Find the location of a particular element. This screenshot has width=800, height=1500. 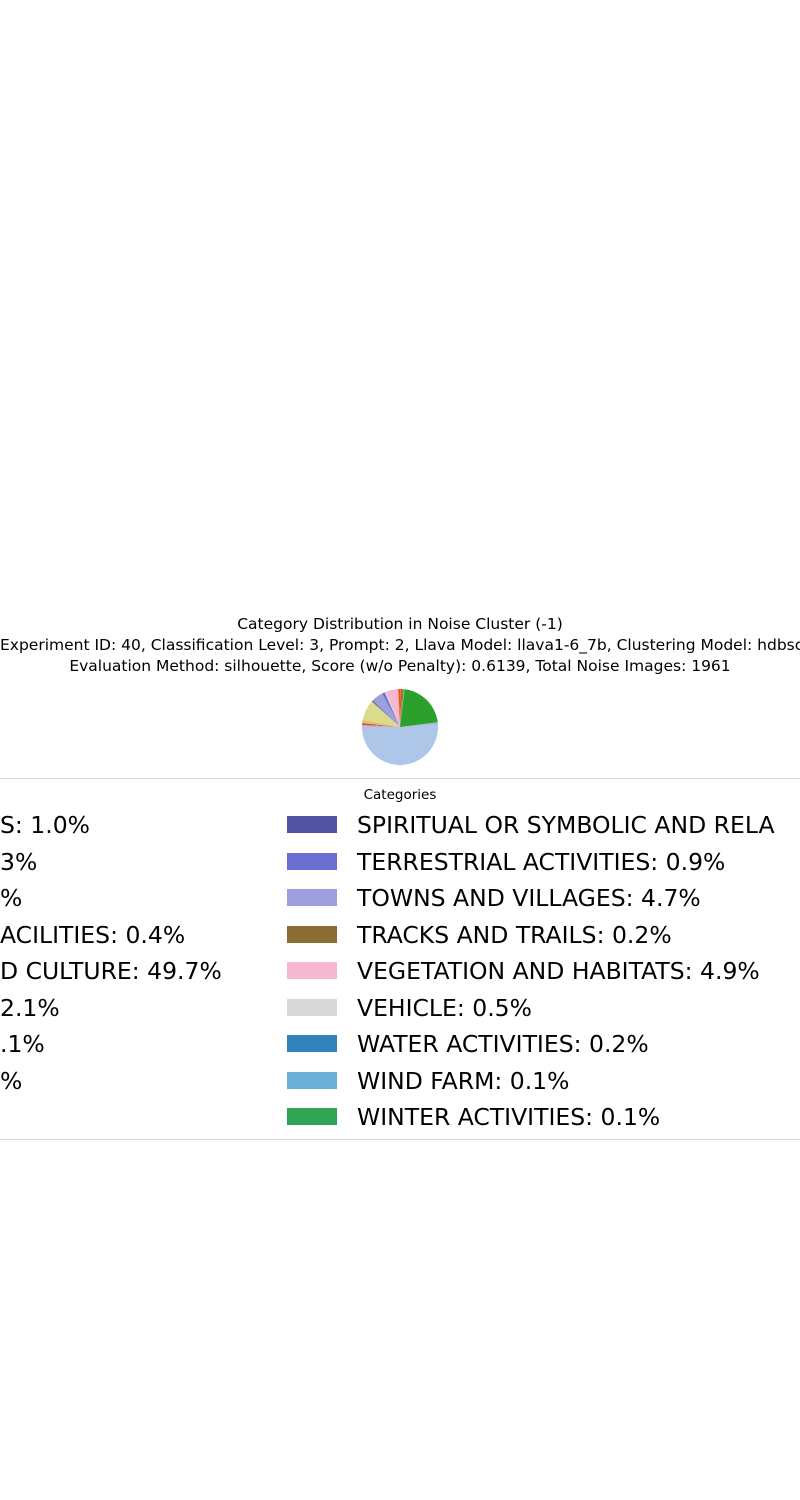

legend-label: 2.1% is located at coordinates (30, 1007).